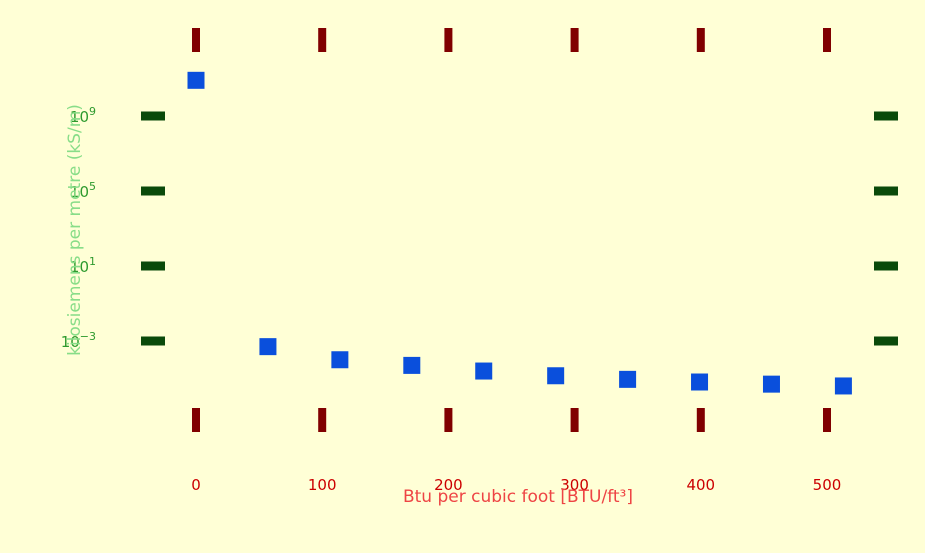  Describe the element at coordinates (83, 190) in the screenshot. I see `y-tick-label-2: 10⁵` at that location.